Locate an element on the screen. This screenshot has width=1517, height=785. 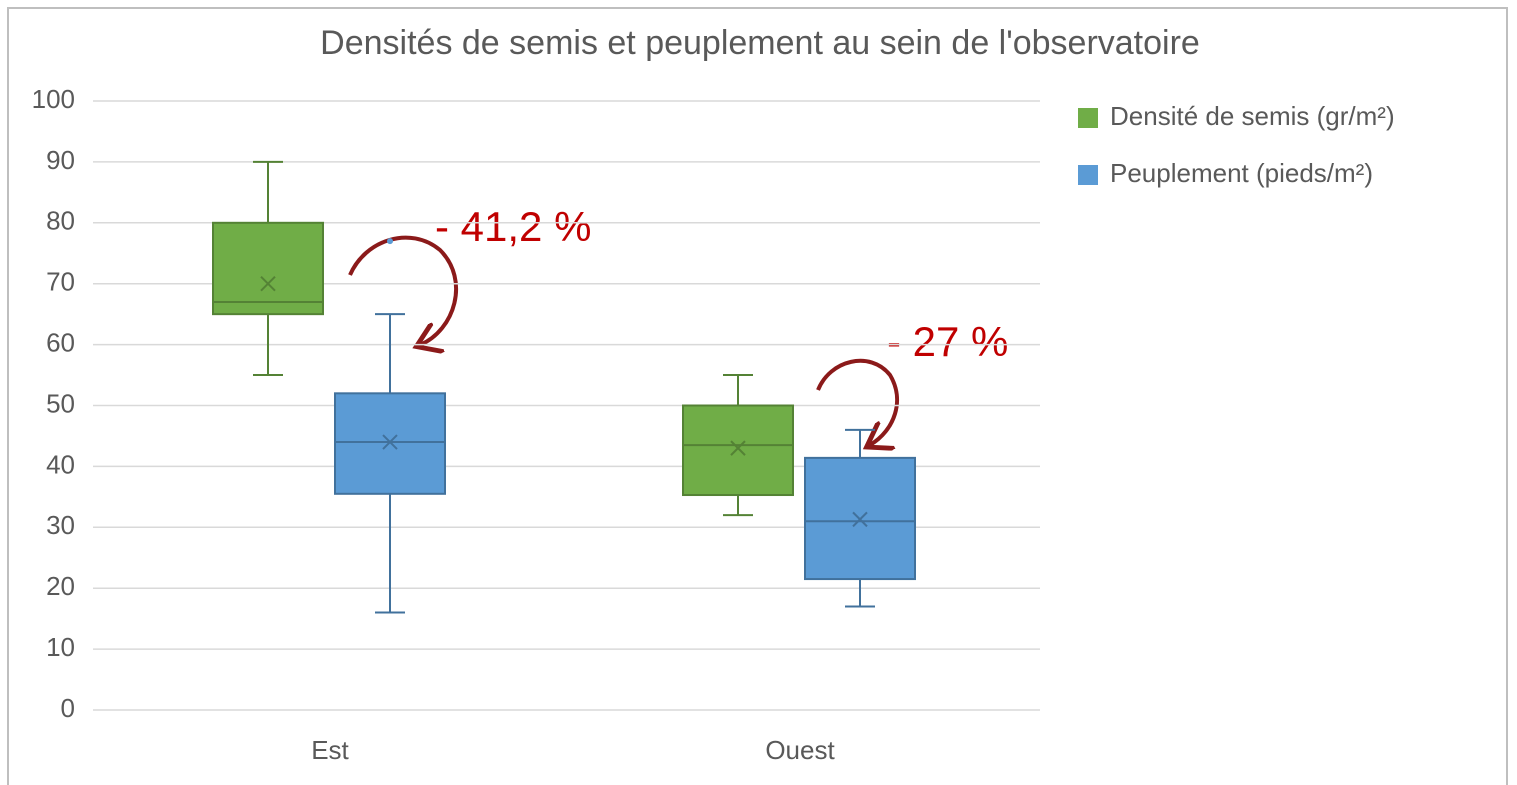
y-tick-label: 10 is located at coordinates (60, 647).